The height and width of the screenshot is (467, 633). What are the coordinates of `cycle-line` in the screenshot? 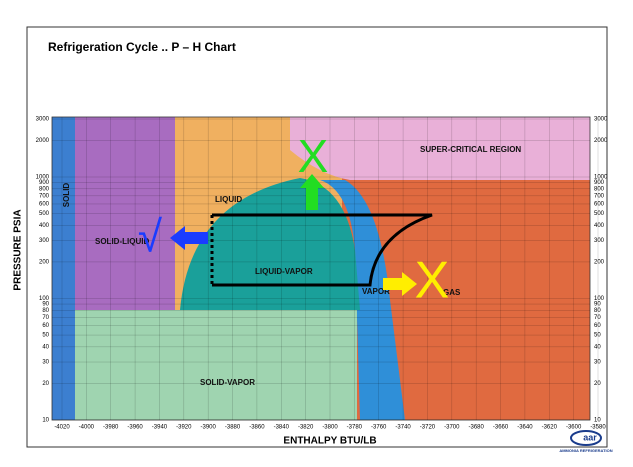 It's located at (322, 250).